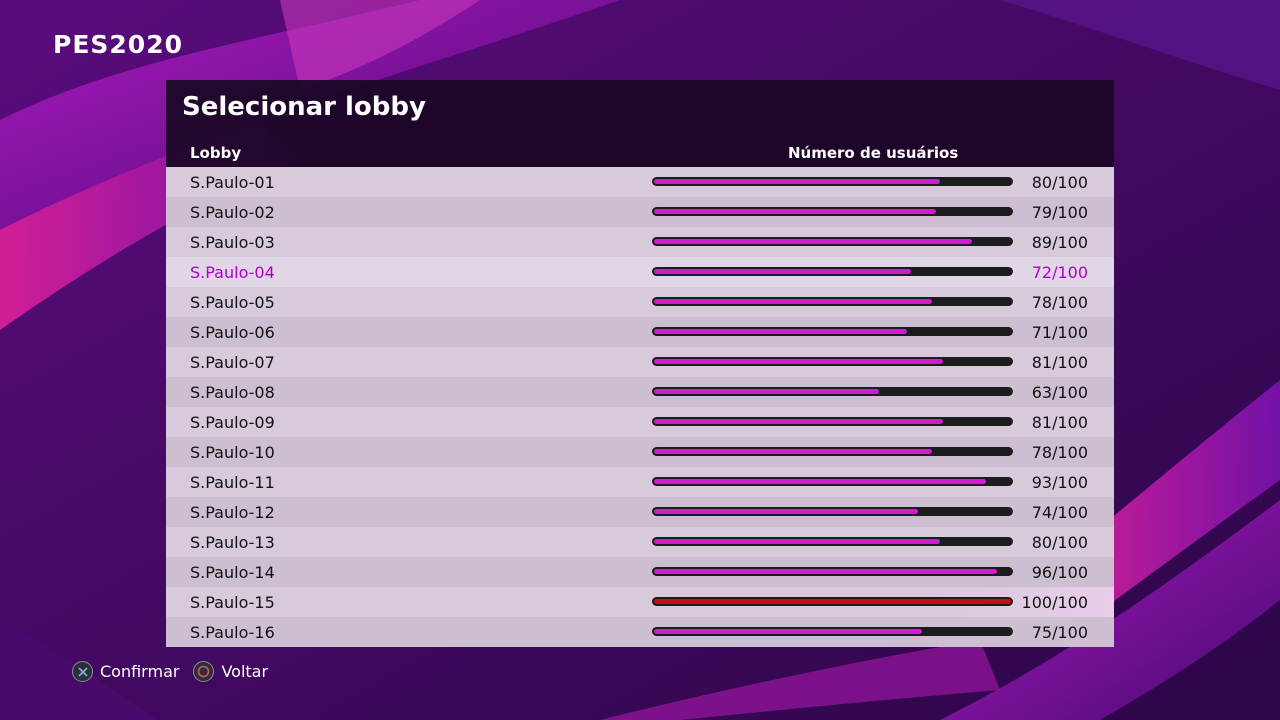 The height and width of the screenshot is (720, 1280). What do you see at coordinates (232, 422) in the screenshot?
I see `lobby-name: S.Paulo-09` at bounding box center [232, 422].